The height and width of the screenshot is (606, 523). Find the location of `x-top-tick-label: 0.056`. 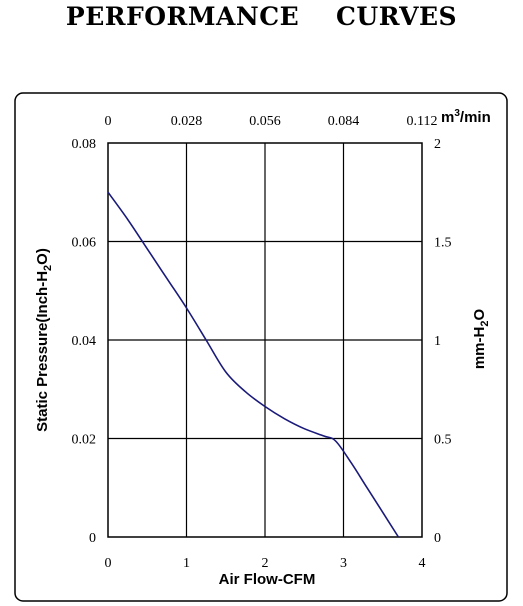

x-top-tick-label: 0.056 is located at coordinates (265, 121).